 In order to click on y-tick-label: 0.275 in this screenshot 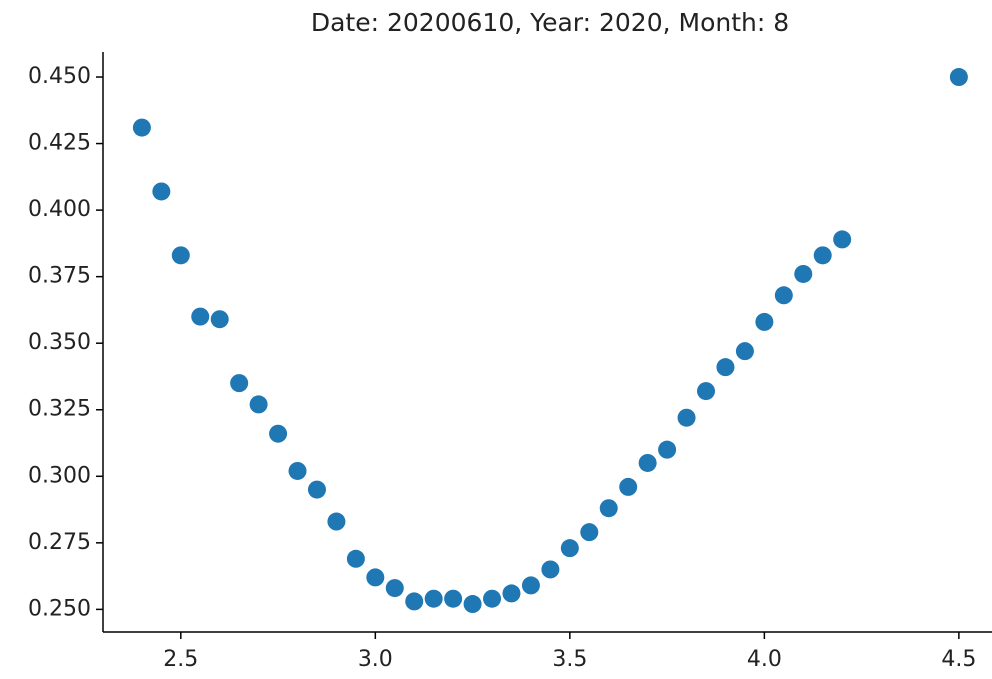, I will do `click(59, 542)`.